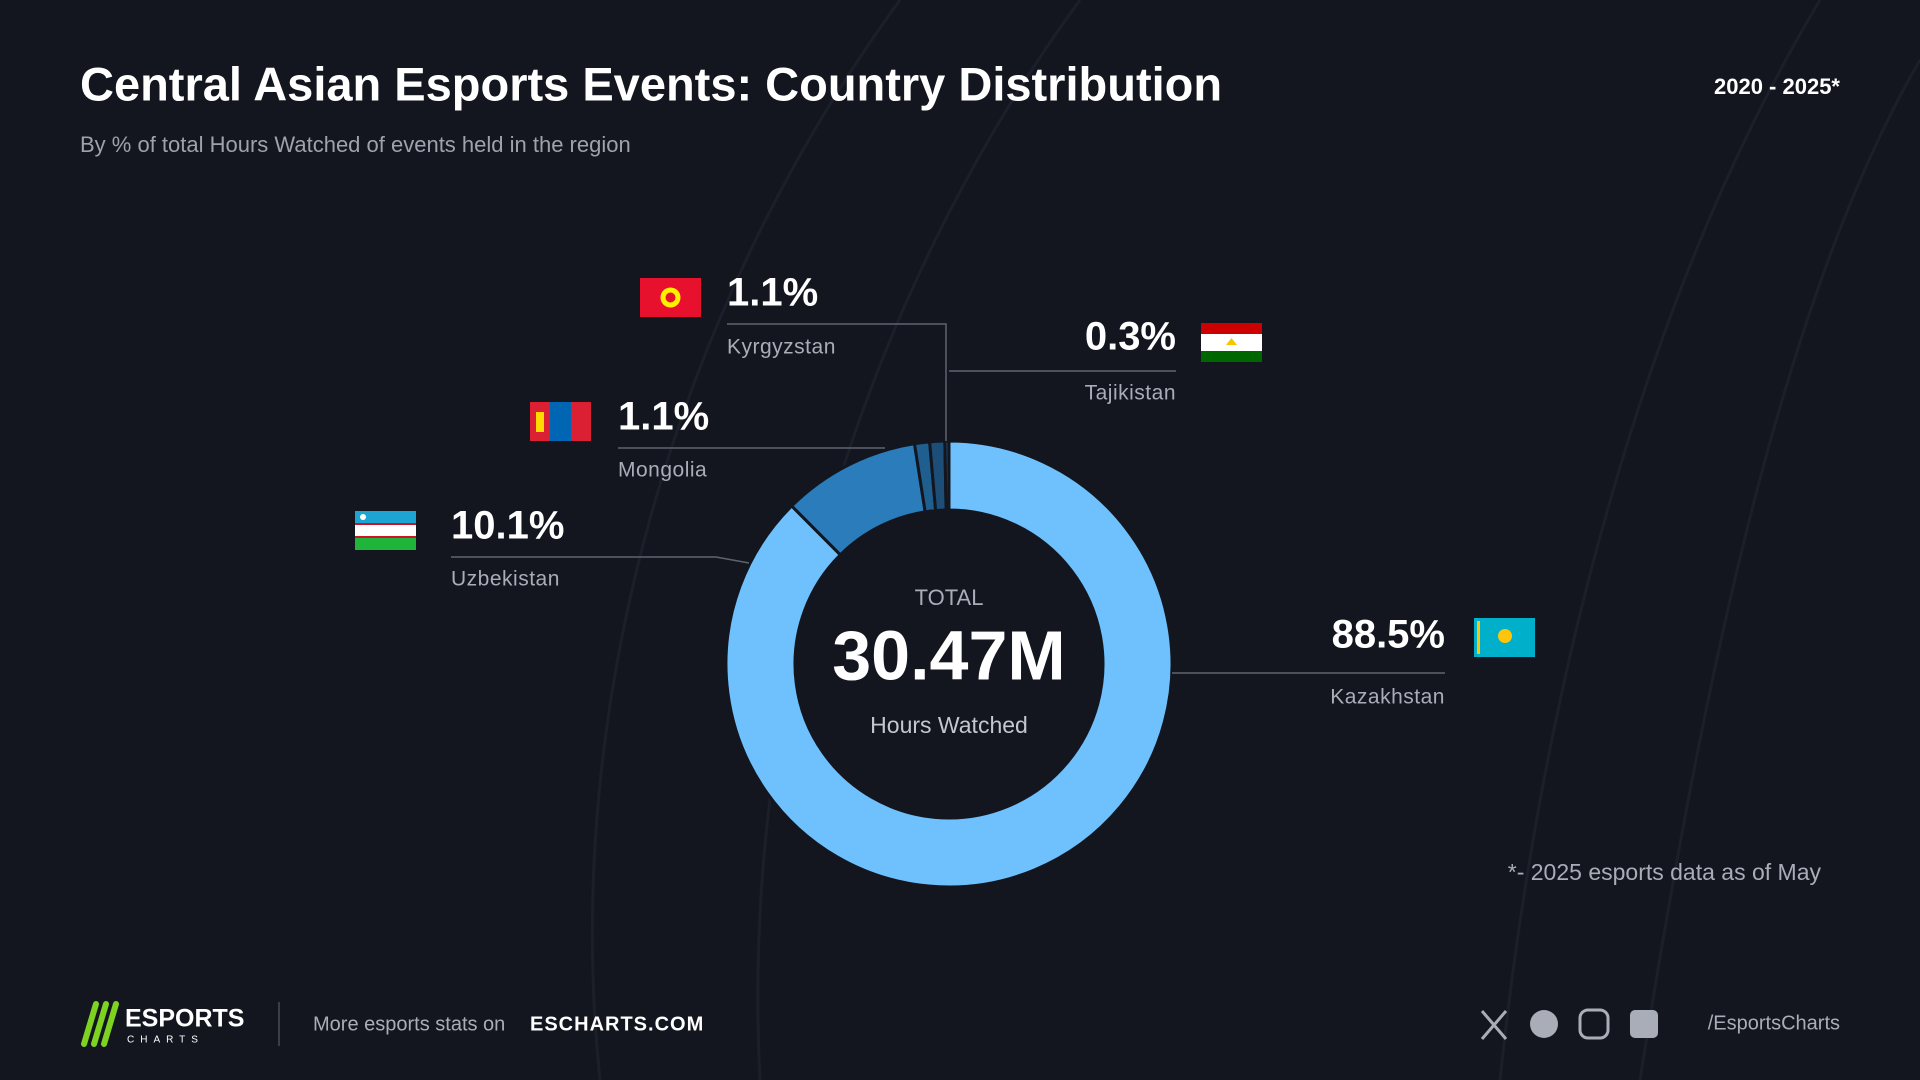  I want to click on center-value: 30.47M, so click(948, 655).